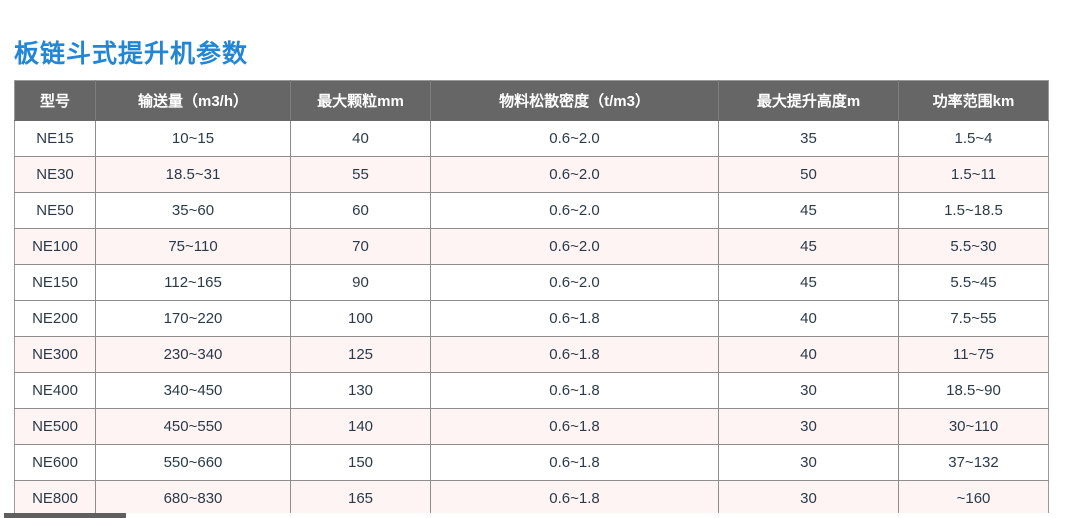 The width and height of the screenshot is (1075, 518). I want to click on table-row: NE50 35~60 60 0.6~2.0 45 1.5~18.5, so click(531, 210).